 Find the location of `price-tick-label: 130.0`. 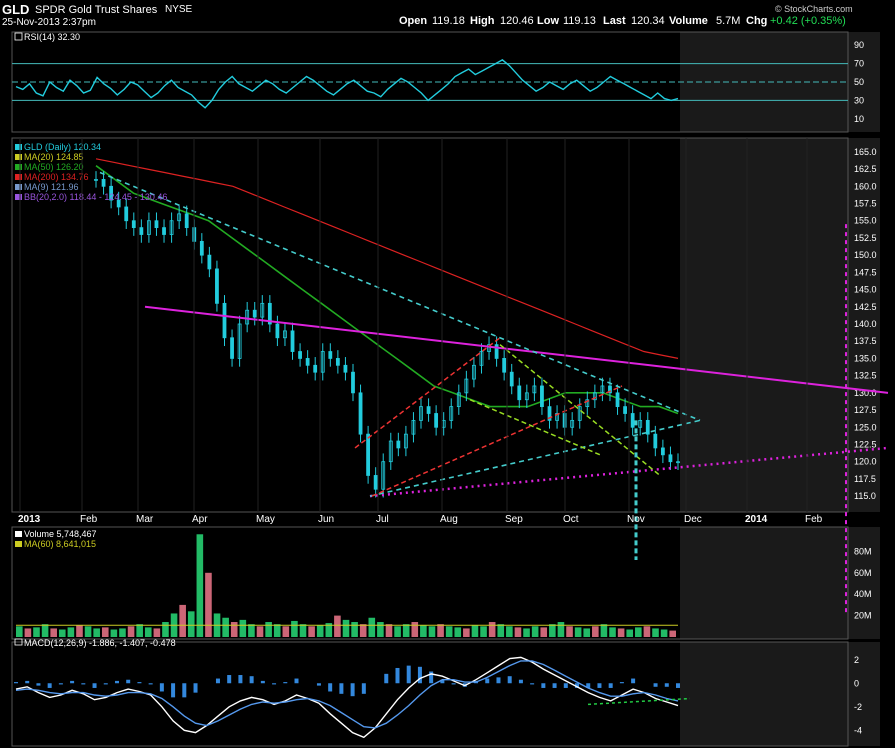

price-tick-label: 130.0 is located at coordinates (865, 393).